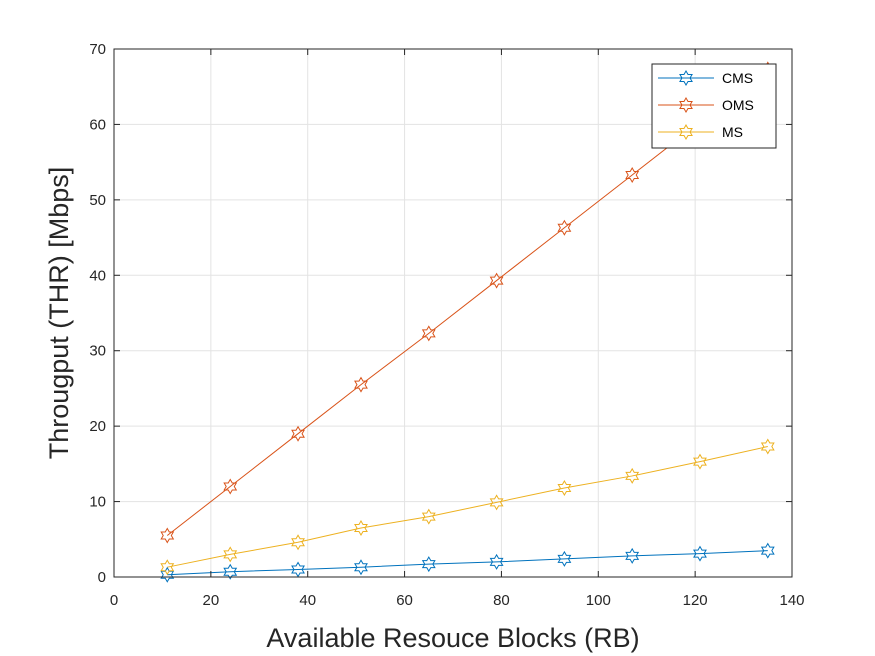 The width and height of the screenshot is (875, 656). Describe the element at coordinates (695, 600) in the screenshot. I see `x-tick-label: 120` at that location.